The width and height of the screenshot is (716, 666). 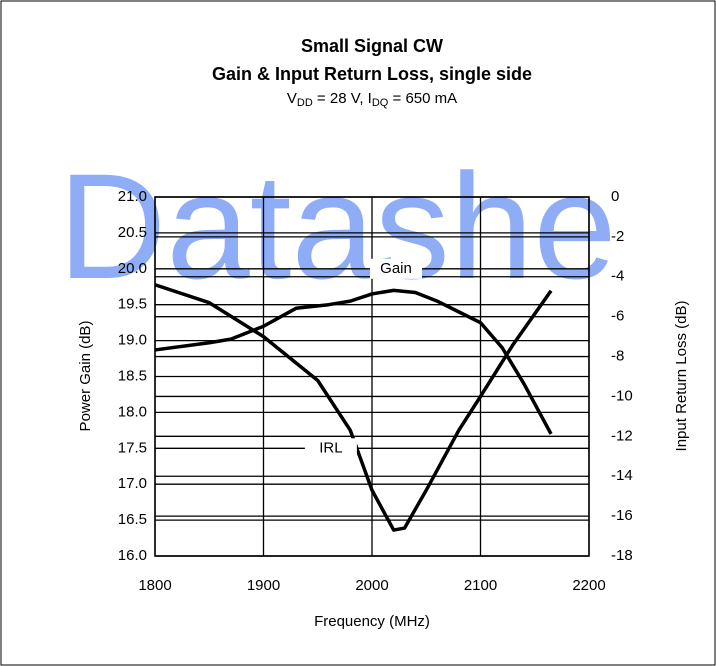 What do you see at coordinates (622, 395) in the screenshot?
I see `y2-tick-label: -10` at bounding box center [622, 395].